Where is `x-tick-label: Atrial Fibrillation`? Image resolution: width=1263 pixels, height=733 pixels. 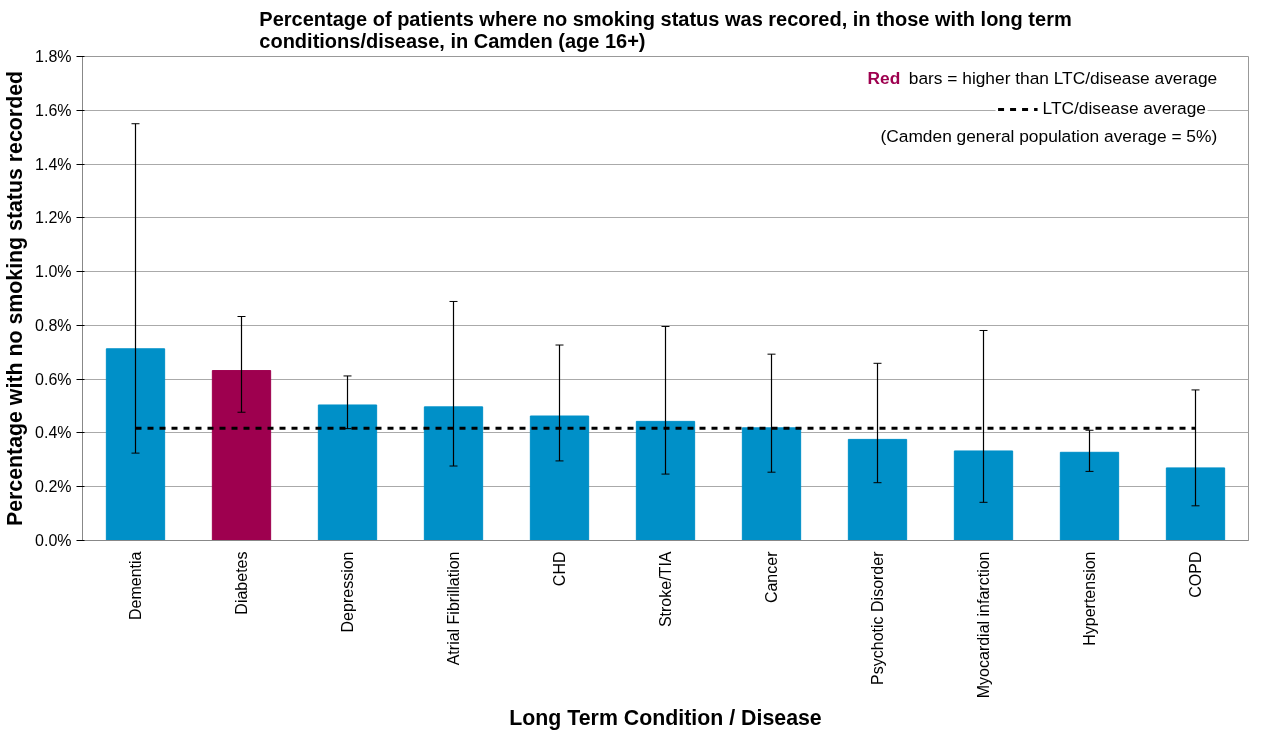
x-tick-label: Atrial Fibrillation is located at coordinates (453, 608).